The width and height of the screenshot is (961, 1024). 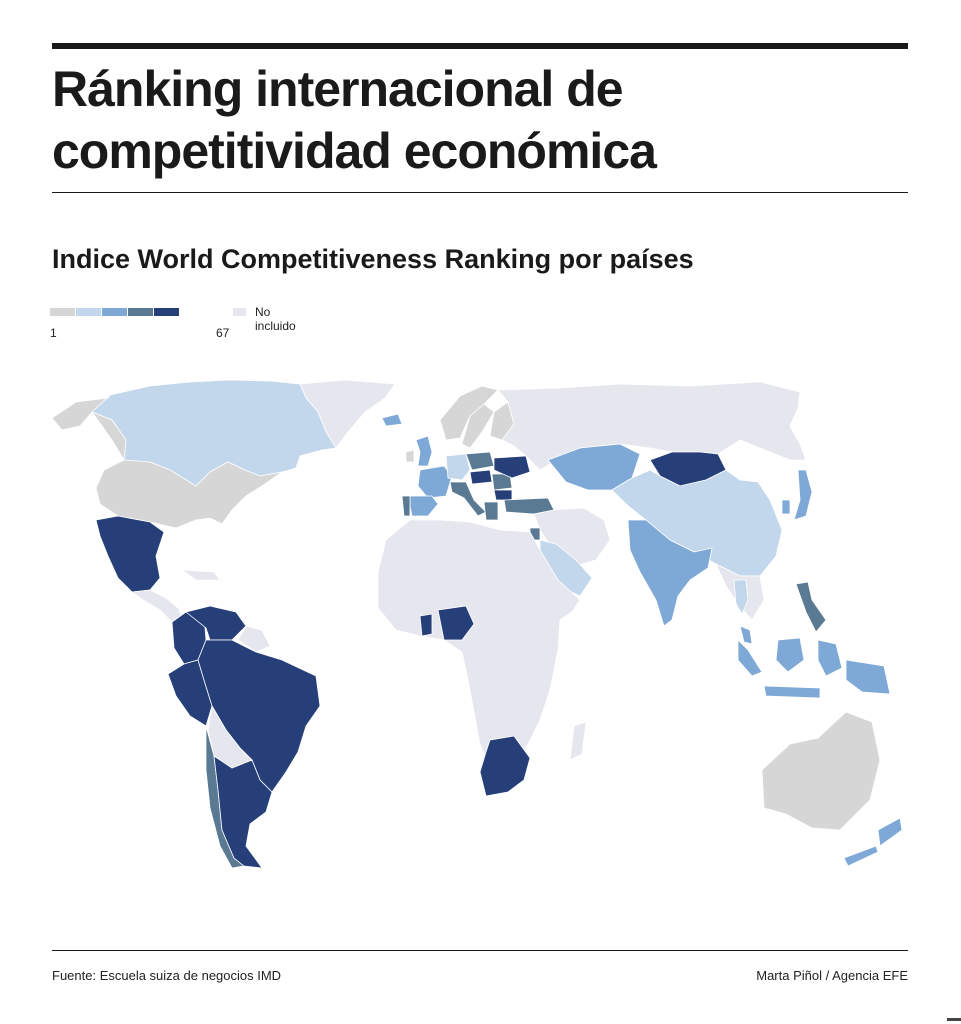 What do you see at coordinates (458, 467) in the screenshot?
I see `country-germany` at bounding box center [458, 467].